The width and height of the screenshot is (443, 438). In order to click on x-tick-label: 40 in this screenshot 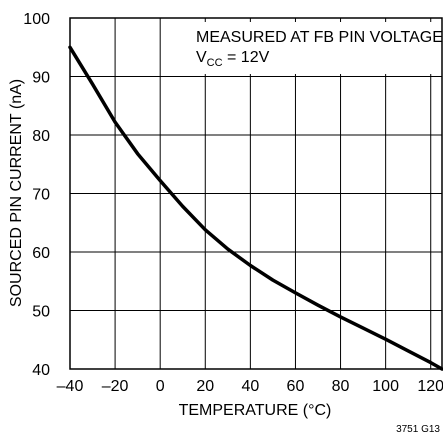, I will do `click(250, 386)`.